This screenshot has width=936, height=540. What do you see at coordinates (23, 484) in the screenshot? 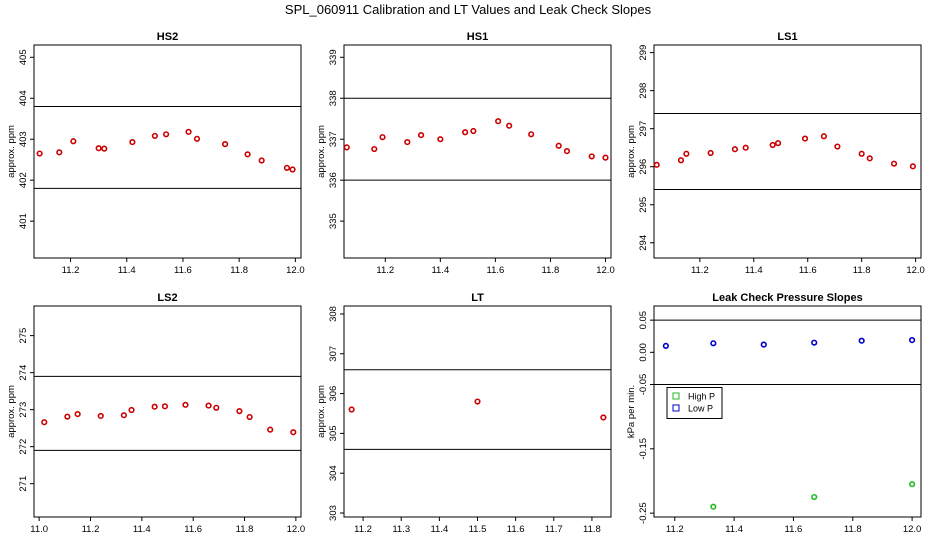
I see `y-tick-label: 271` at bounding box center [23, 484].